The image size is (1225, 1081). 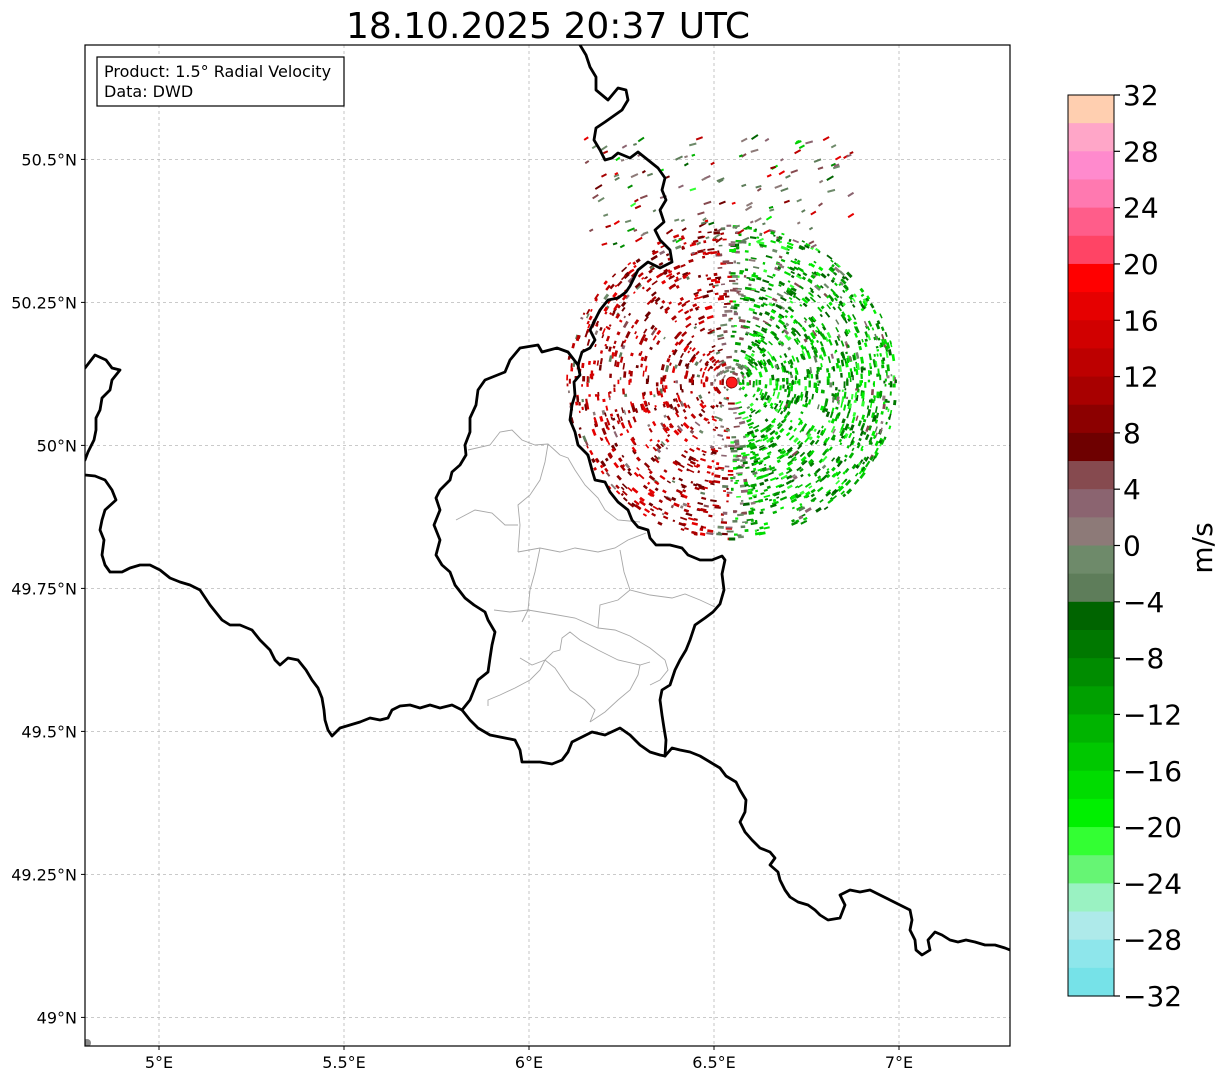 I want to click on y-tick-label: 50°N, so click(x=57, y=445).